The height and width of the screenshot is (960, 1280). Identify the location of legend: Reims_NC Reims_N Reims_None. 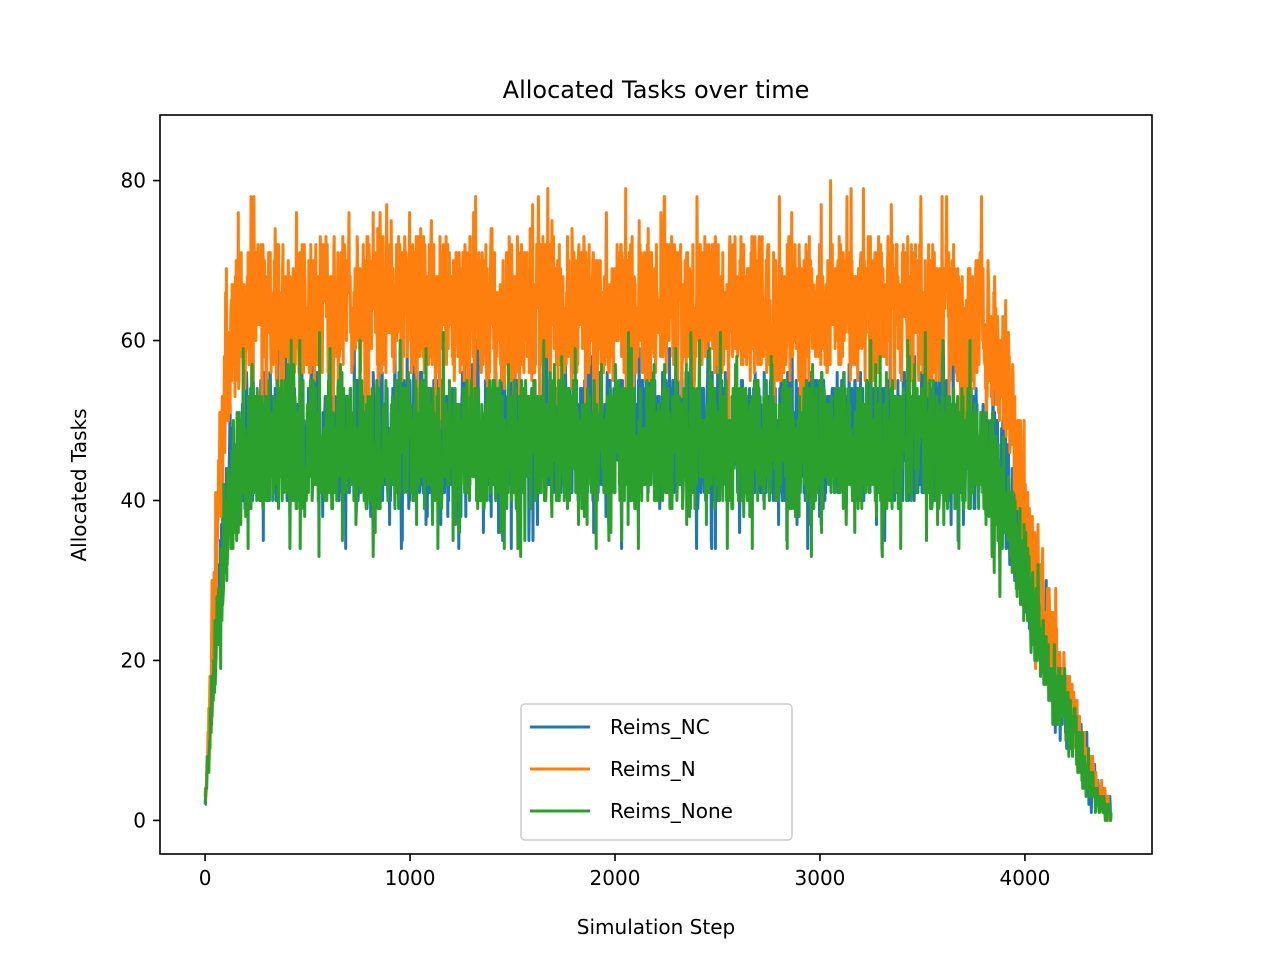
(656, 772).